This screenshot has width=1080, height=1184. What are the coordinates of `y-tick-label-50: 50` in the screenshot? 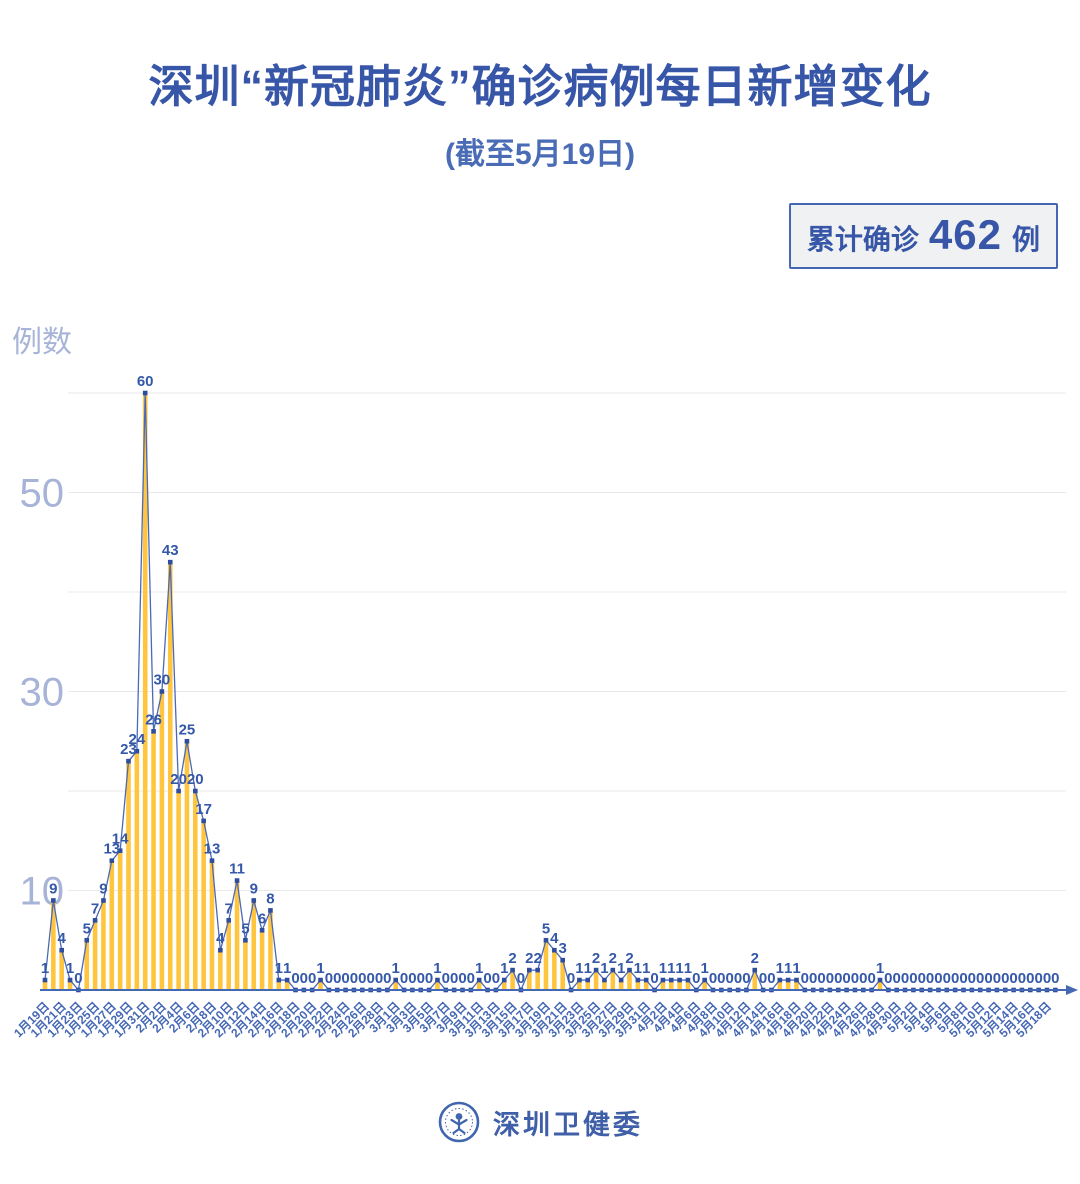 It's located at (42, 494).